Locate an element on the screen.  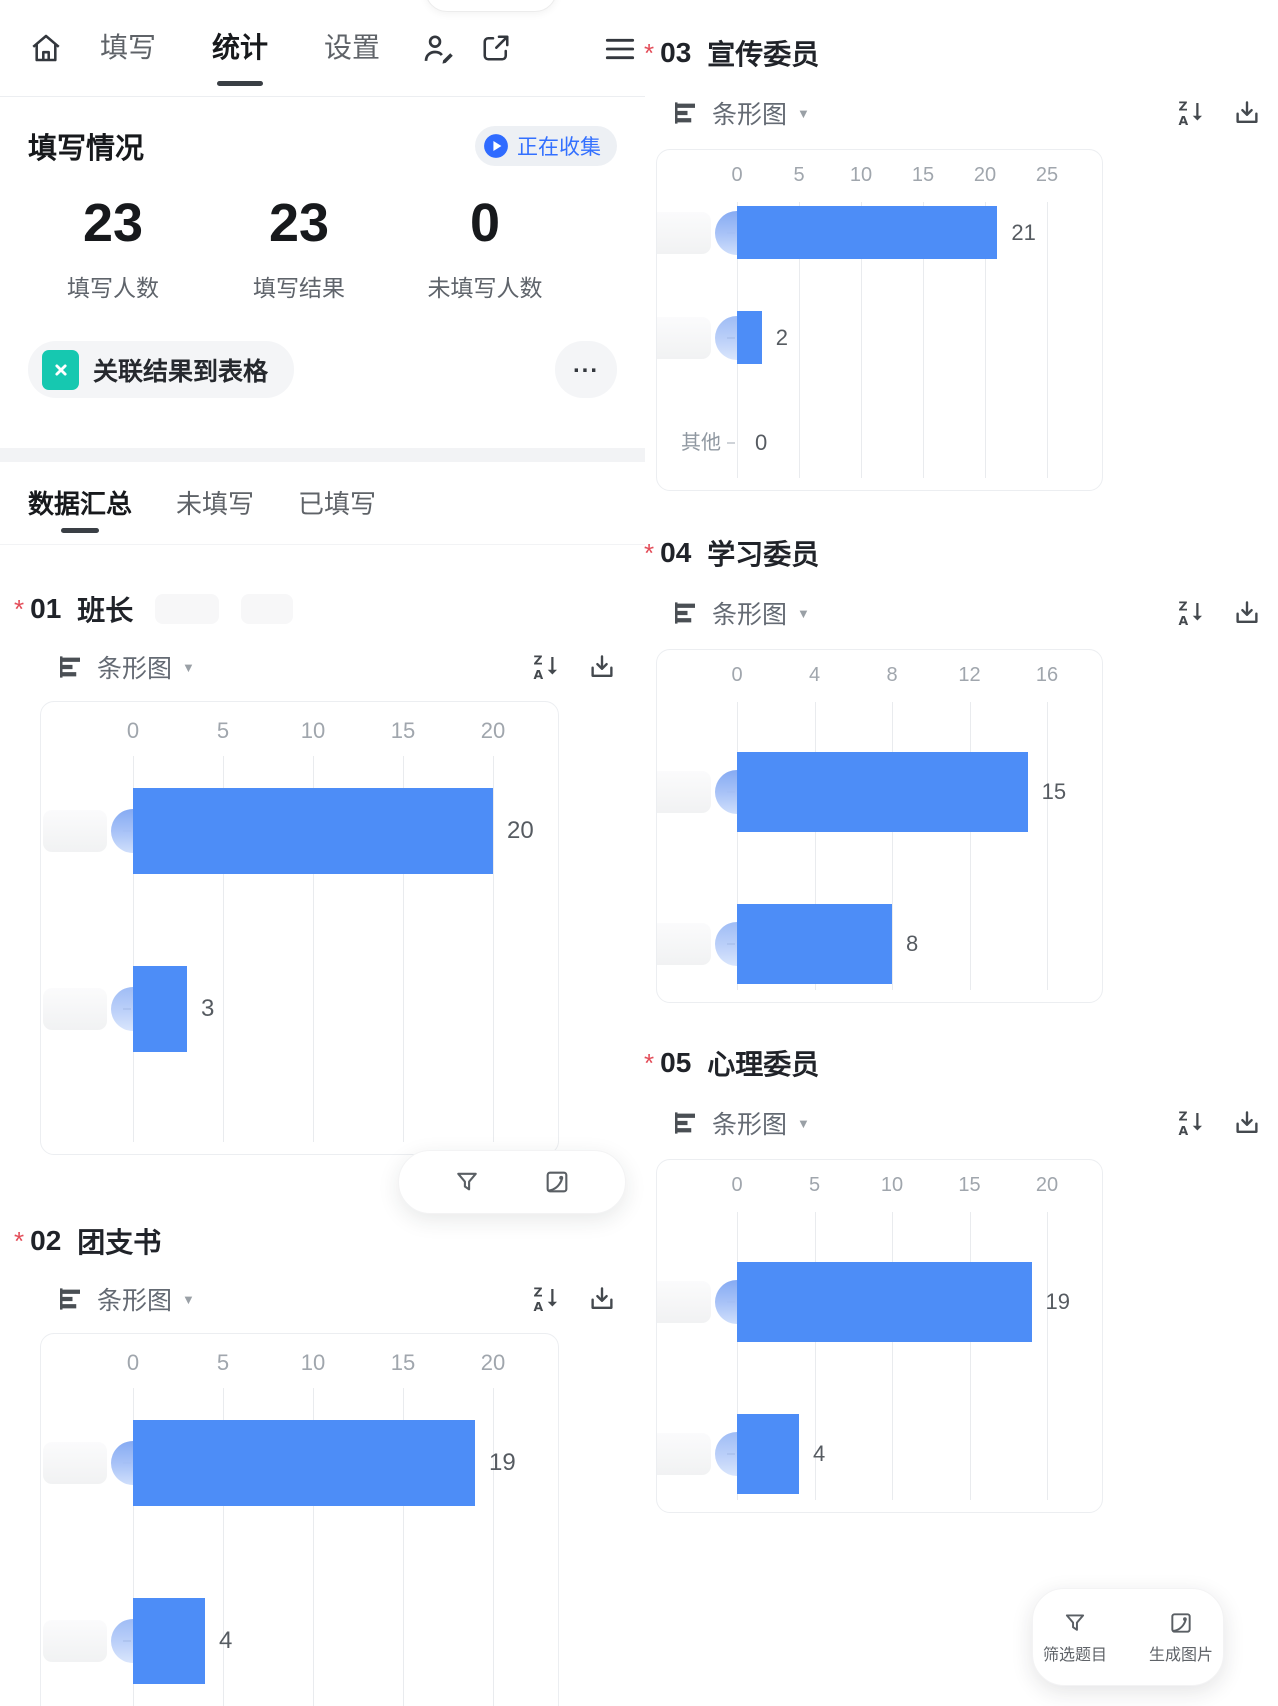
chart-controls-05: 条形图 ▼ Z A is located at coordinates (966, 1123).